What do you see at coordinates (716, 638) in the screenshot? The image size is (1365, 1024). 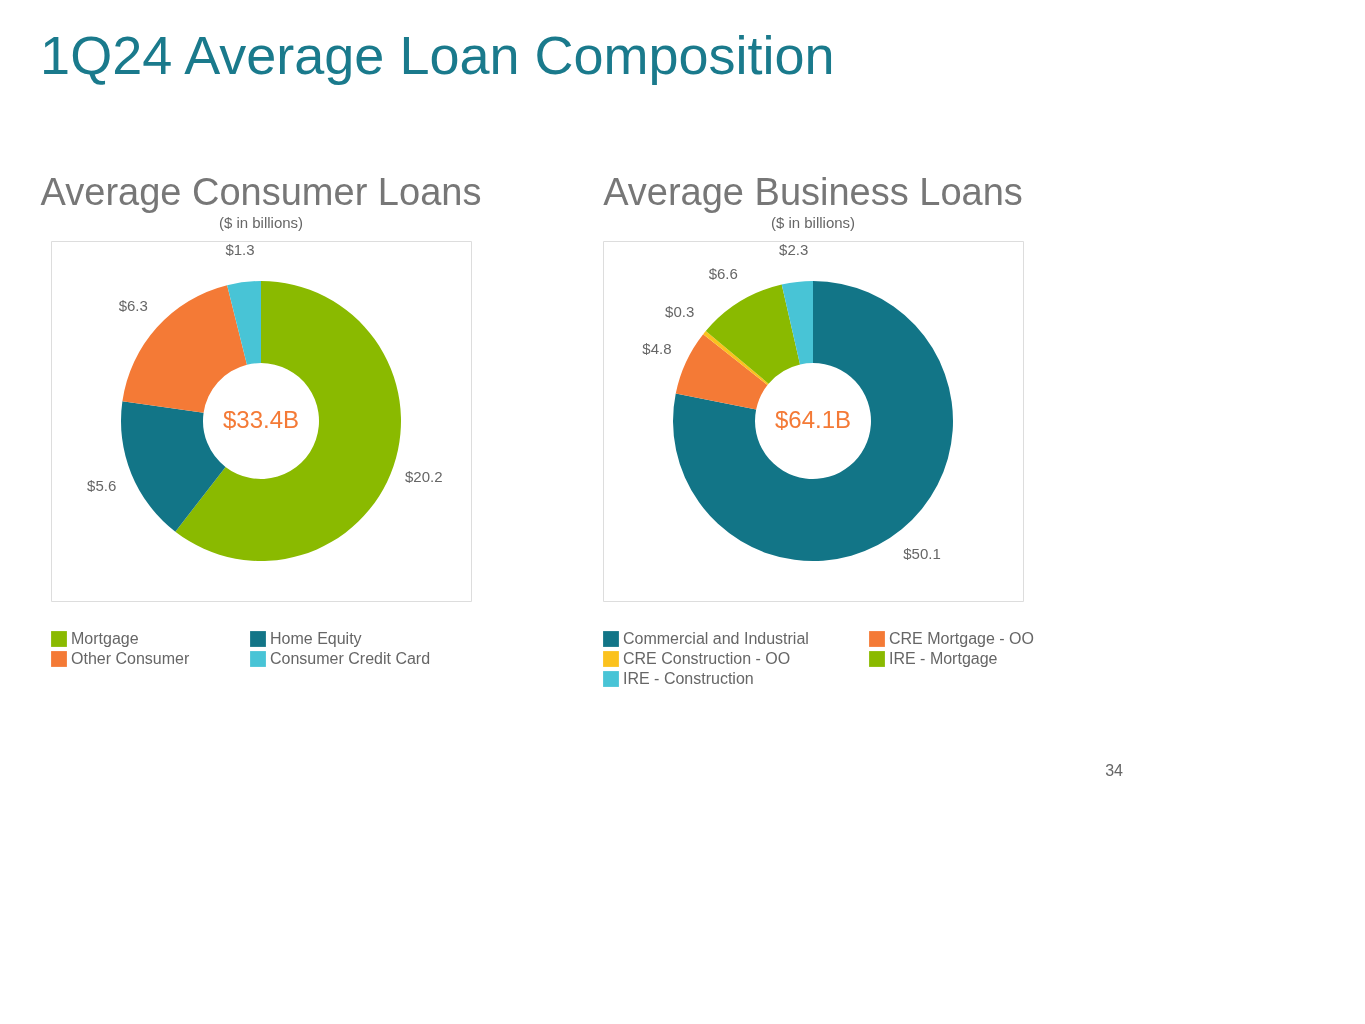 I see `legend-label: Commercial and Industrial` at bounding box center [716, 638].